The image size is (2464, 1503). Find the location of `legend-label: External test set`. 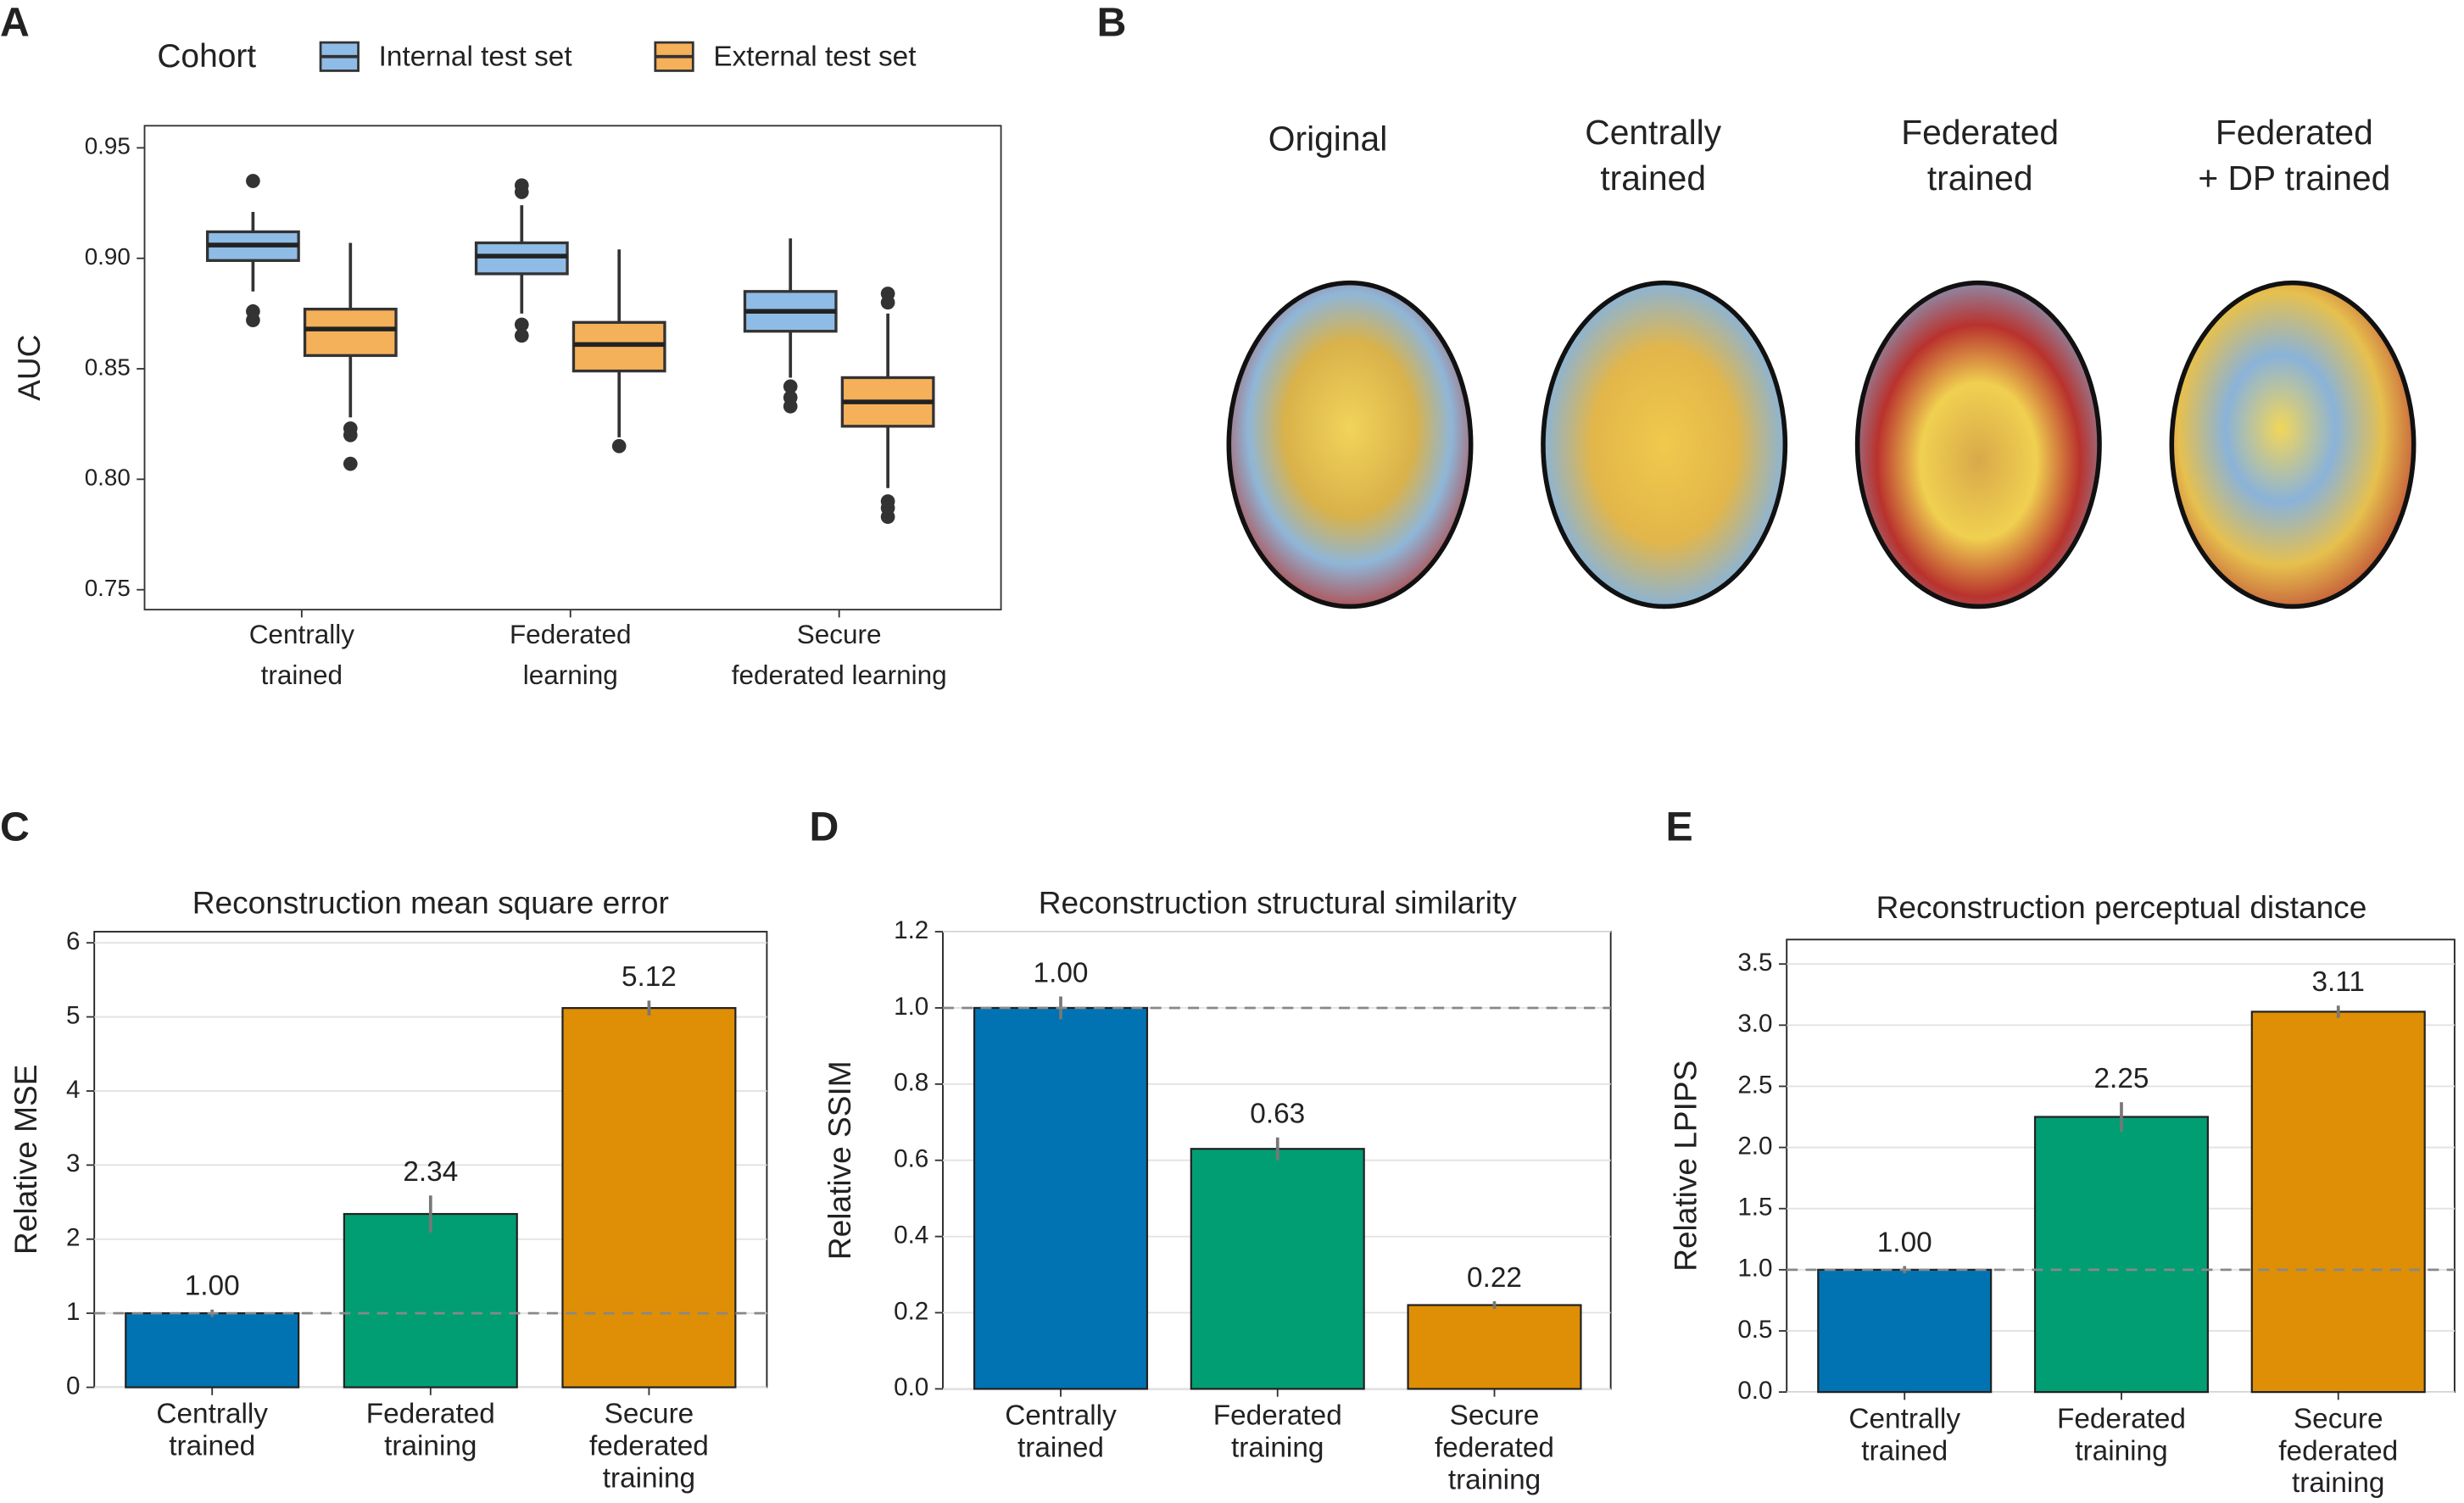

legend-label: External test set is located at coordinates (815, 56).